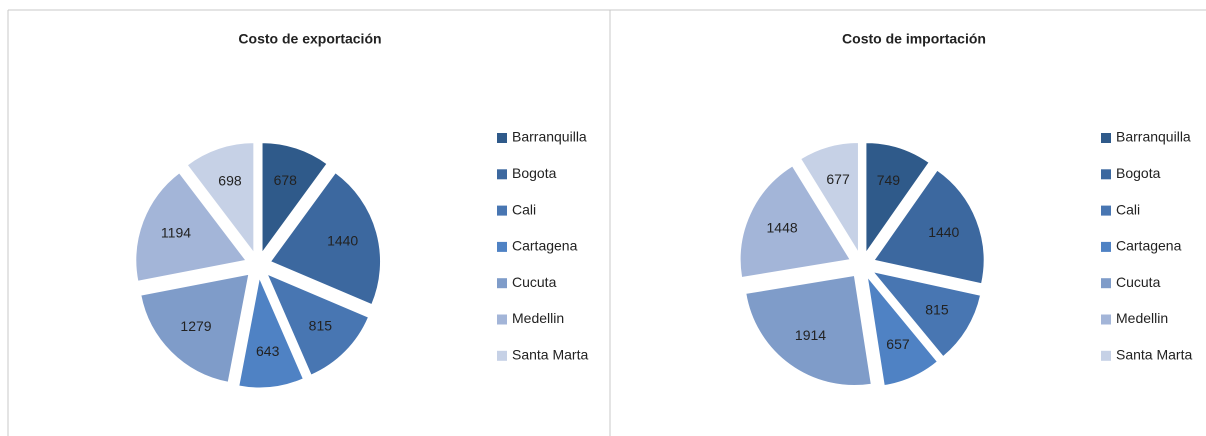 This screenshot has width=1206, height=436. Describe the element at coordinates (810, 335) in the screenshot. I see `data-label: 1914` at that location.